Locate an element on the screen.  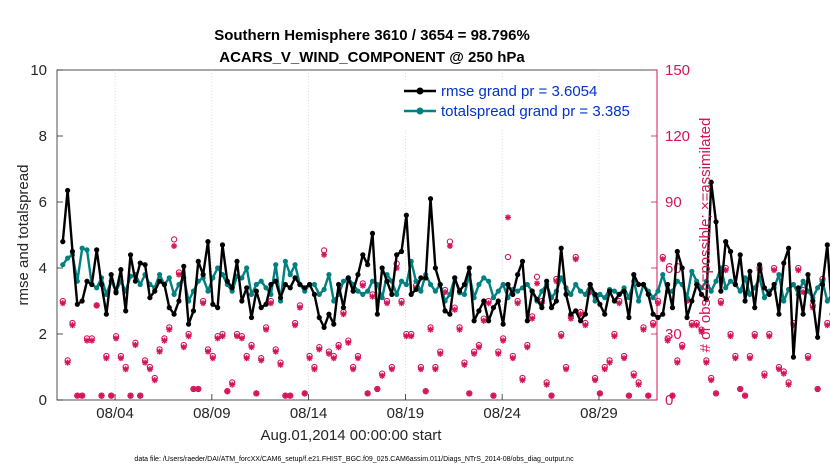
legend-box is located at coordinates (526, 104).